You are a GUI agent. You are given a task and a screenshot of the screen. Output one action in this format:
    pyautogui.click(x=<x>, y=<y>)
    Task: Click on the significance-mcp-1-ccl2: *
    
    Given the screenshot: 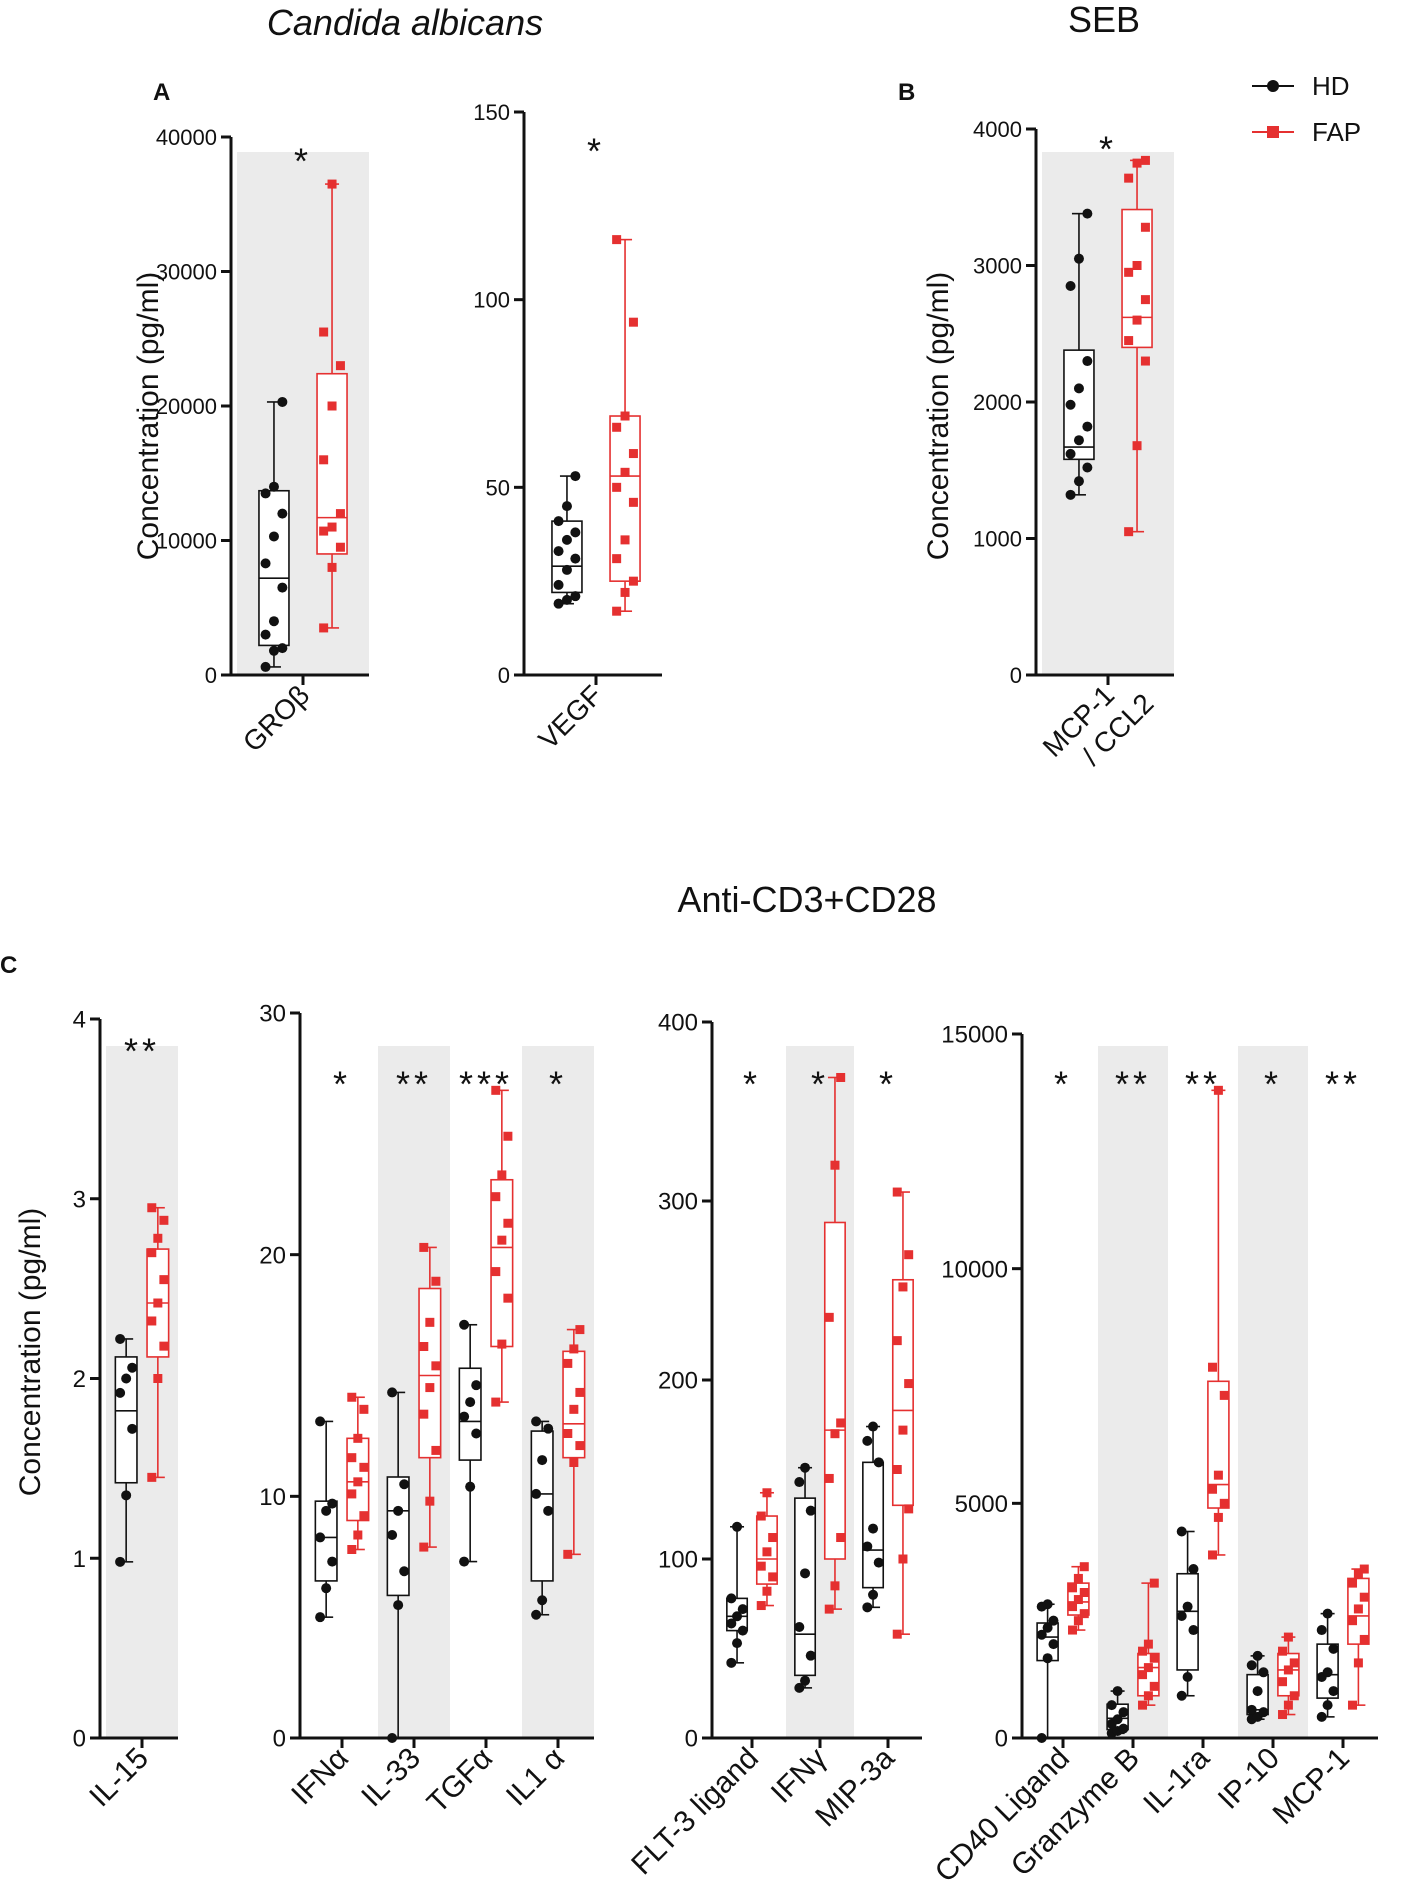 What is the action you would take?
    pyautogui.click(x=1108, y=149)
    